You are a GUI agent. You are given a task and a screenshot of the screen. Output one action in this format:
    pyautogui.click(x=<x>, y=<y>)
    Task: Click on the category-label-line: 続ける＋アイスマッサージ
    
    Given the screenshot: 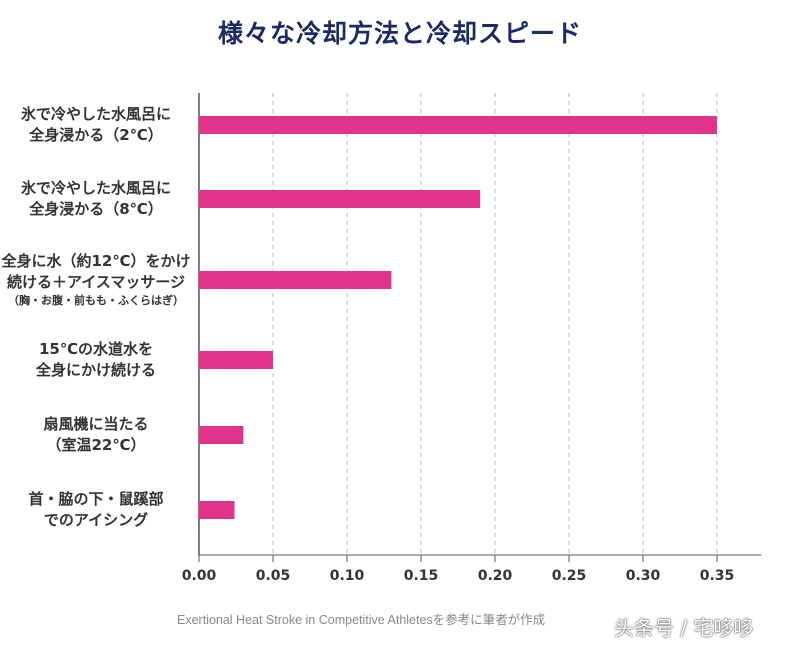 What is the action you would take?
    pyautogui.click(x=96, y=282)
    